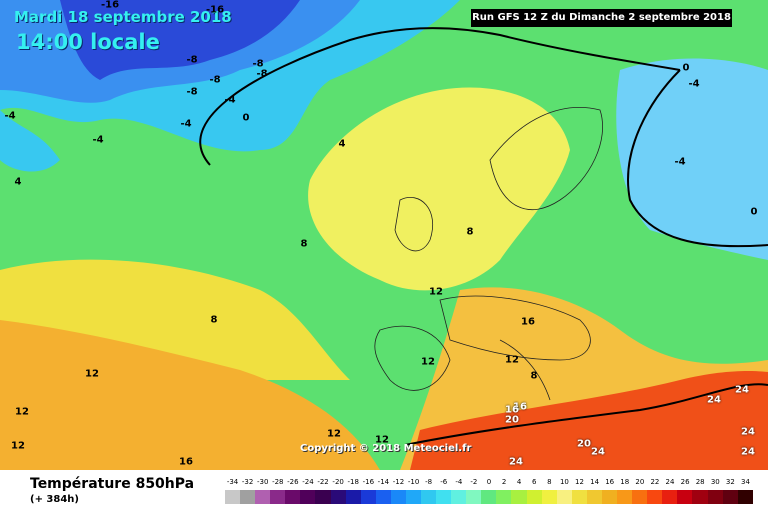 This screenshot has width=768, height=512. What do you see at coordinates (520, 407) in the screenshot?
I see `isotherm-label: 16` at bounding box center [520, 407].